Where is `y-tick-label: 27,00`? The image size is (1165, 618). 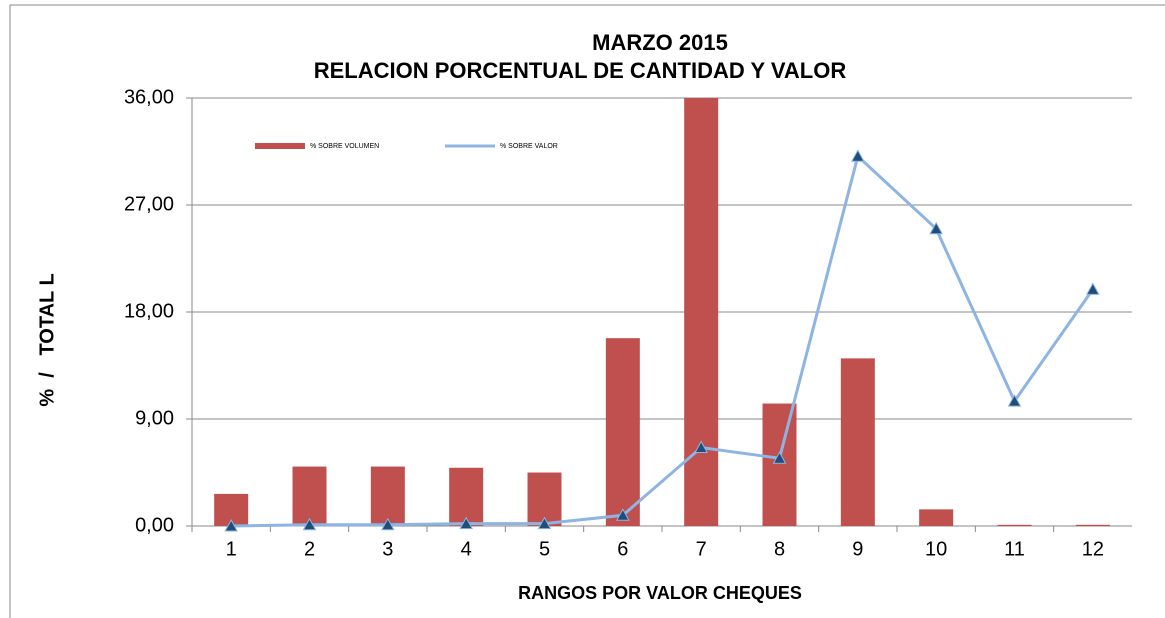
y-tick-label: 27,00 is located at coordinates (149, 204).